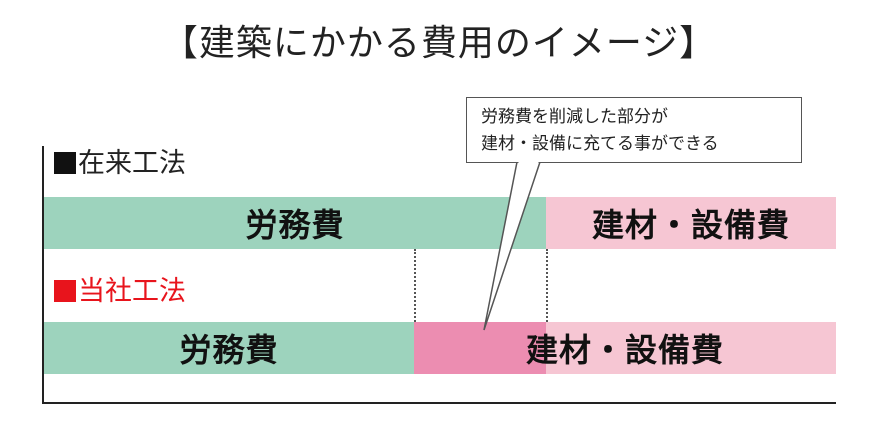 This screenshot has height=444, width=878. I want to click on saving-start-dashed-line, so click(415, 285).